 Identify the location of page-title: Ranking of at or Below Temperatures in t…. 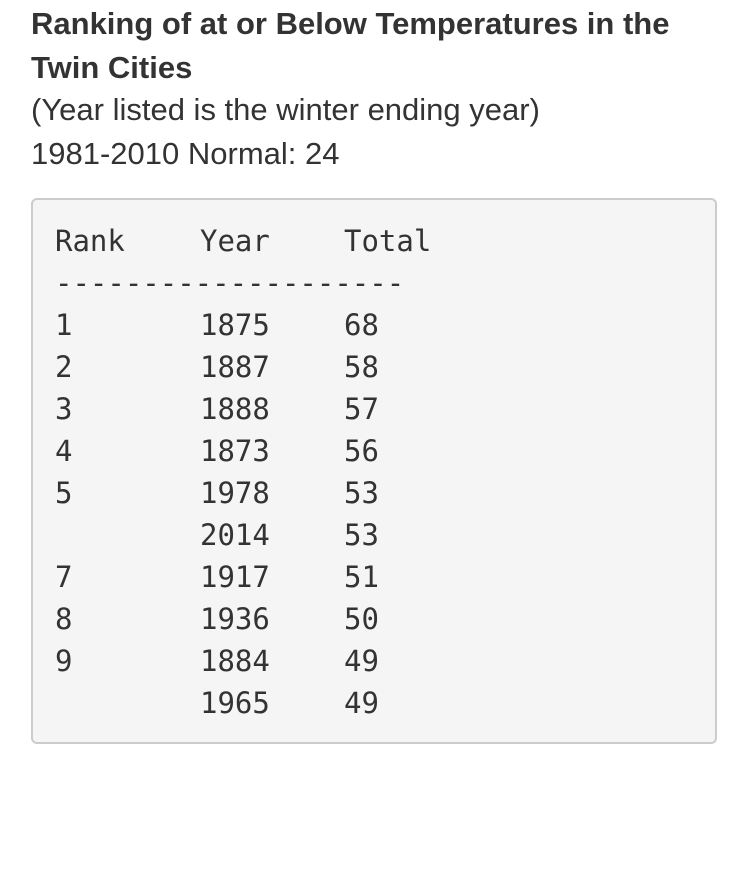
(350, 45).